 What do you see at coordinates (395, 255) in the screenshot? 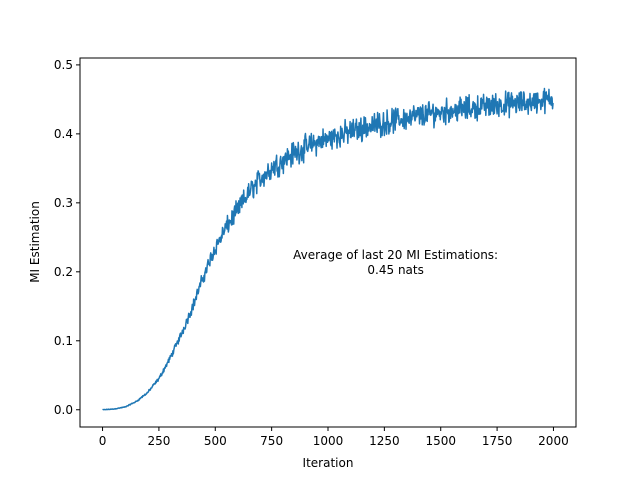
I see `annotation-line-1: Average of last 20 MI Estimations:` at bounding box center [395, 255].